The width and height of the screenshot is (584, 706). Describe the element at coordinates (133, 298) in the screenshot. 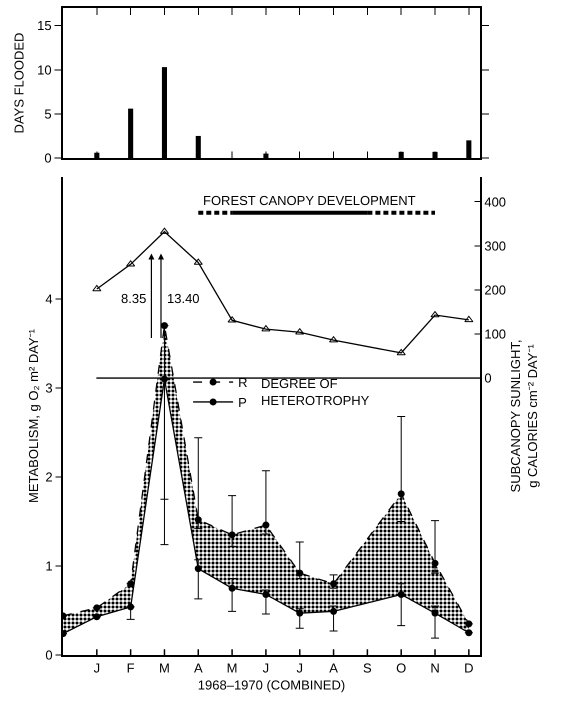

I see `annotation: 8.35` at that location.